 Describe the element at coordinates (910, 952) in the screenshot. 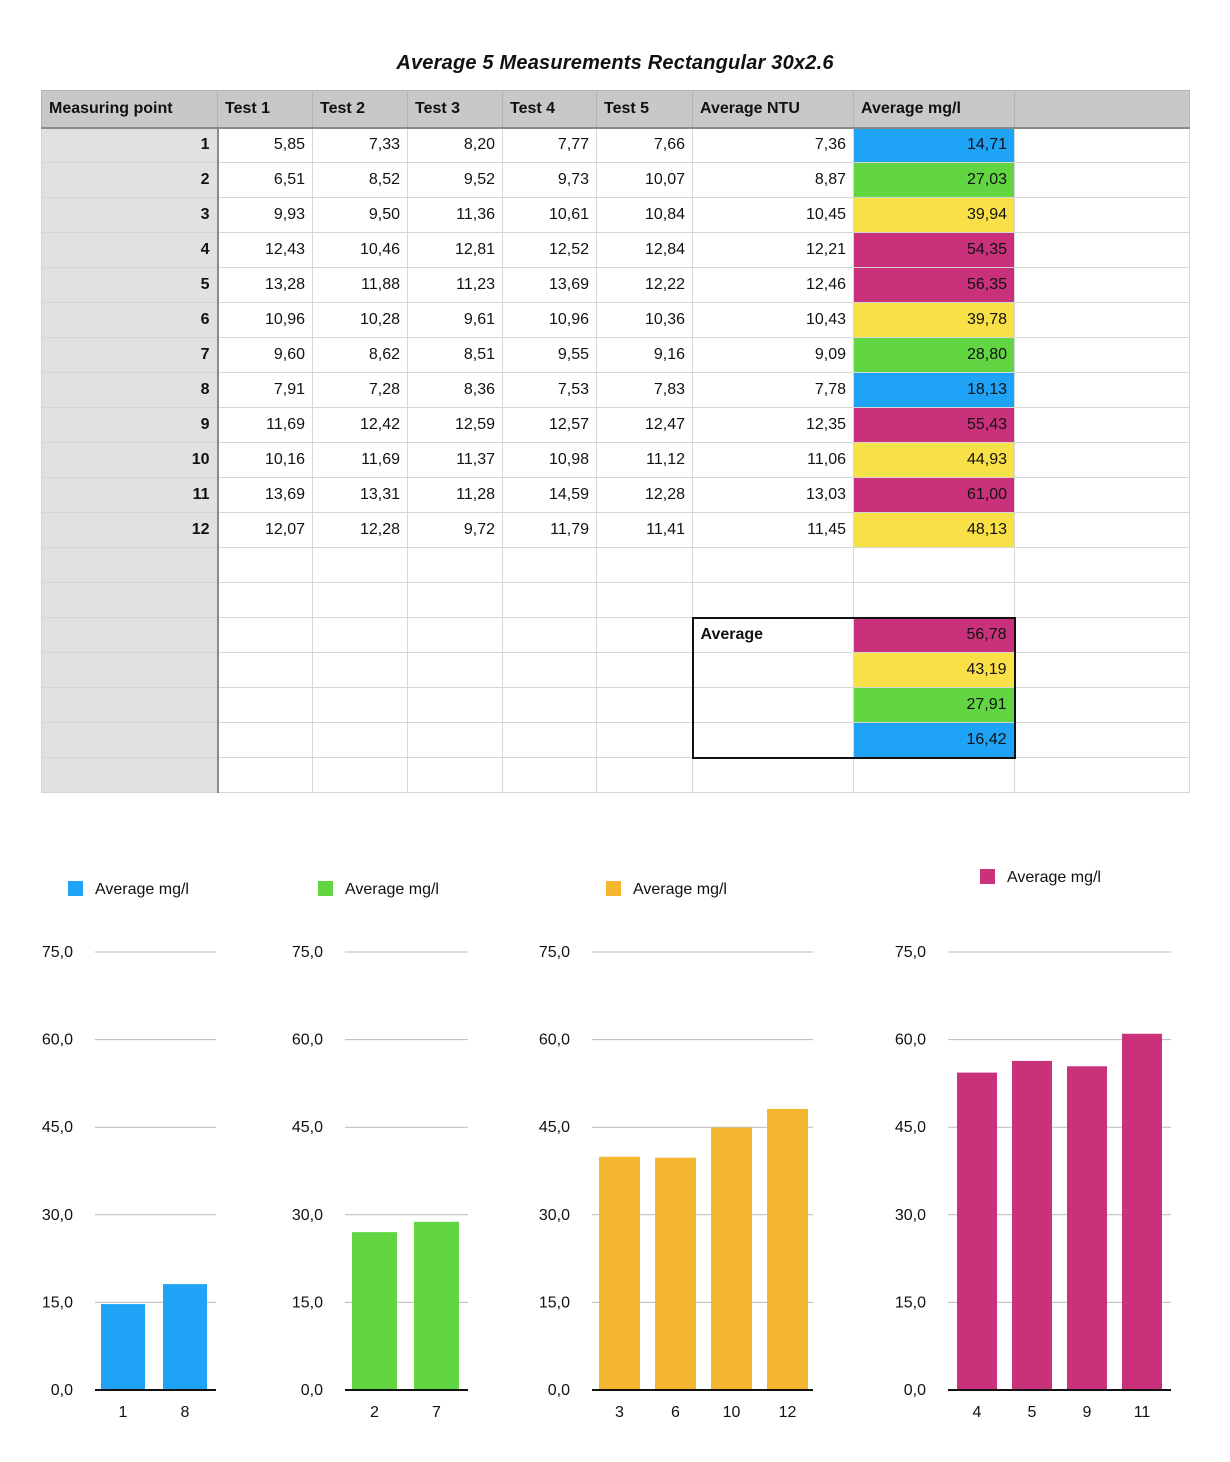

I see `y-tick-label: 75,0` at that location.